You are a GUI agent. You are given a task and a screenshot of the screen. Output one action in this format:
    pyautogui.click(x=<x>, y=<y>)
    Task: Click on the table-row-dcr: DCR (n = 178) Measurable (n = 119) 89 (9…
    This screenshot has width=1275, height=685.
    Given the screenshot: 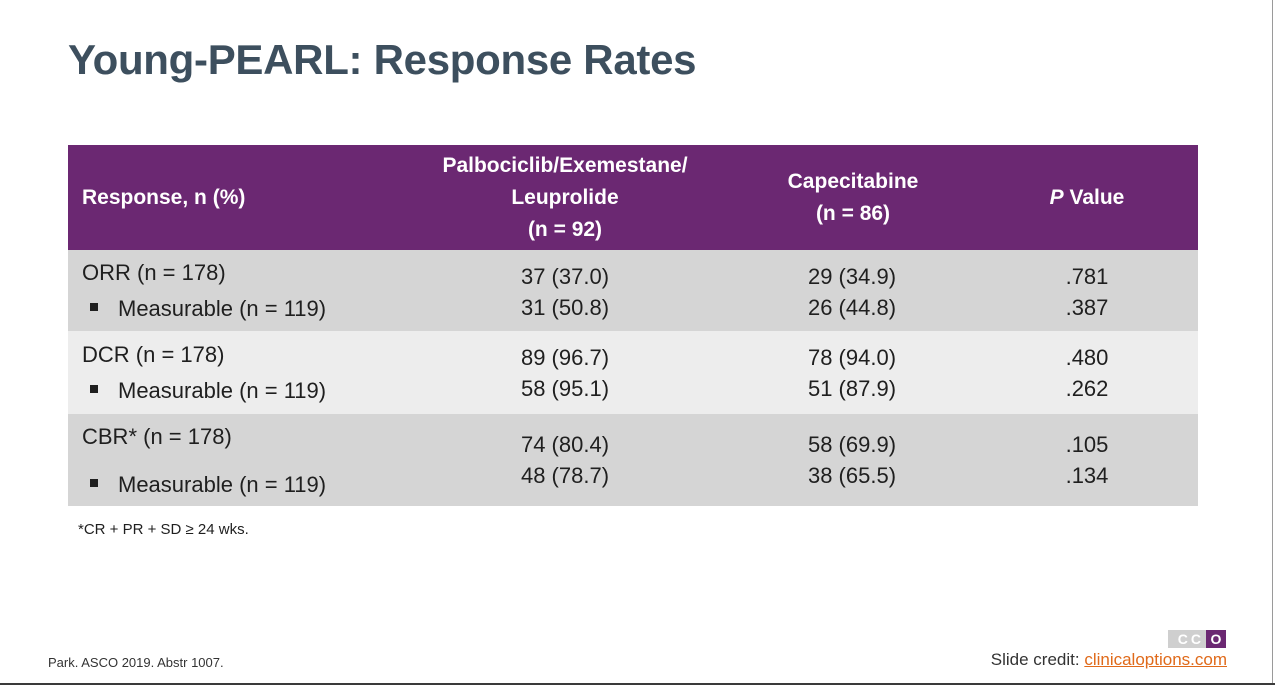 What is the action you would take?
    pyautogui.click(x=633, y=372)
    